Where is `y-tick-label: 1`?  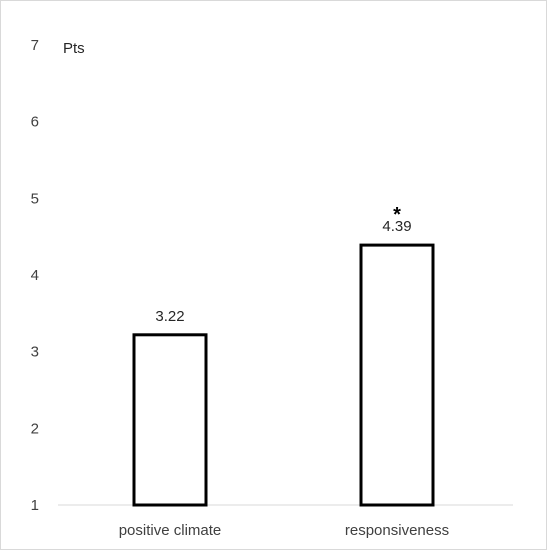 y-tick-label: 1 is located at coordinates (35, 505).